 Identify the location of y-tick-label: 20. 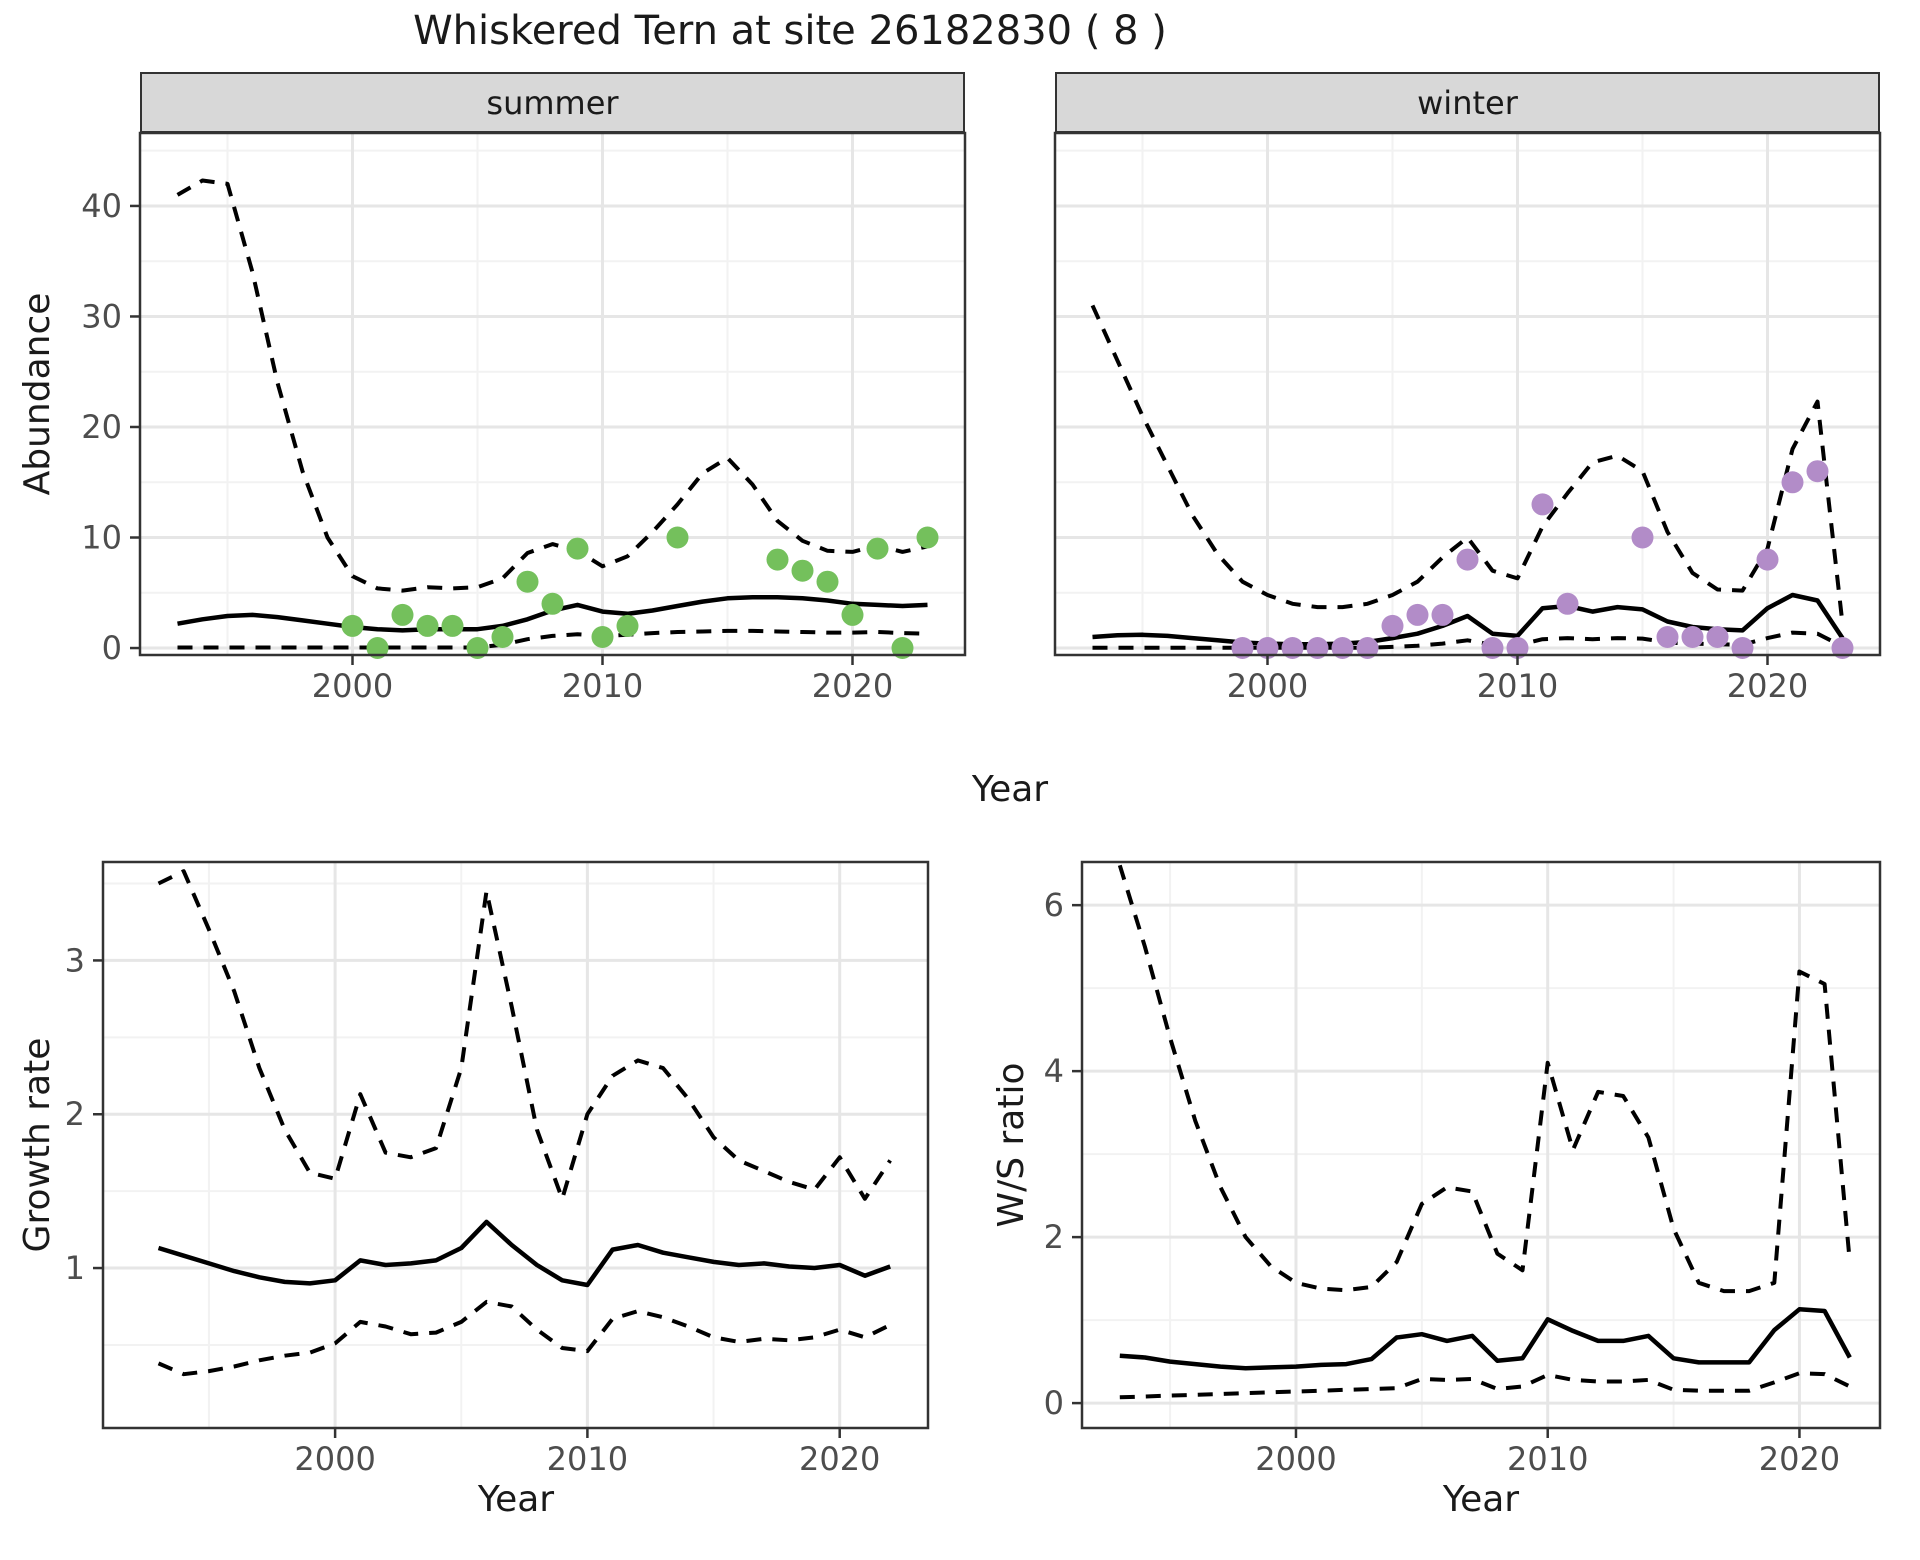
(101, 427).